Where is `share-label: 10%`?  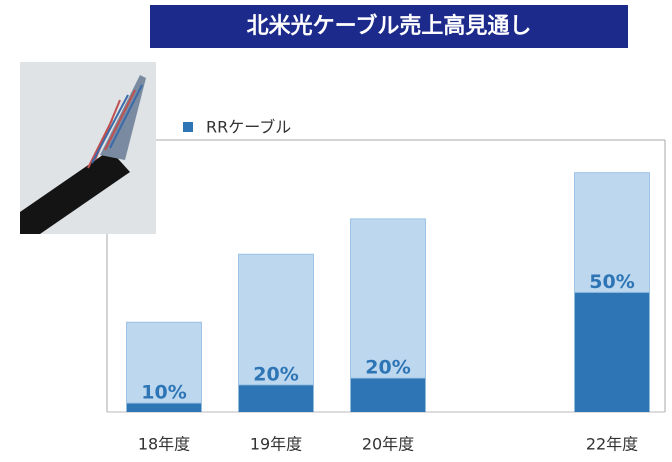 share-label: 10% is located at coordinates (163, 393).